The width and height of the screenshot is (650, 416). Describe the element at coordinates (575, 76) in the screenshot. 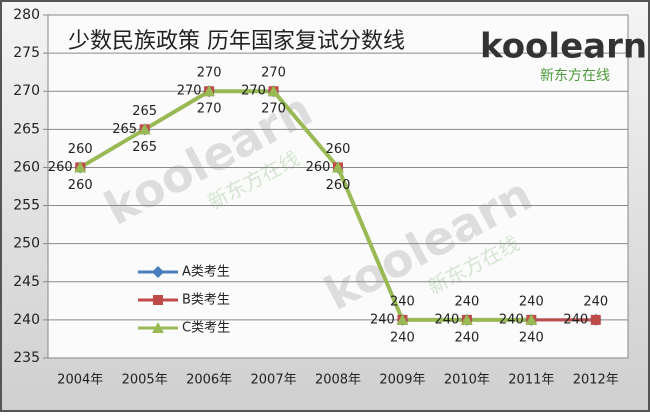

I see `logo-sub: 新东方在线` at that location.